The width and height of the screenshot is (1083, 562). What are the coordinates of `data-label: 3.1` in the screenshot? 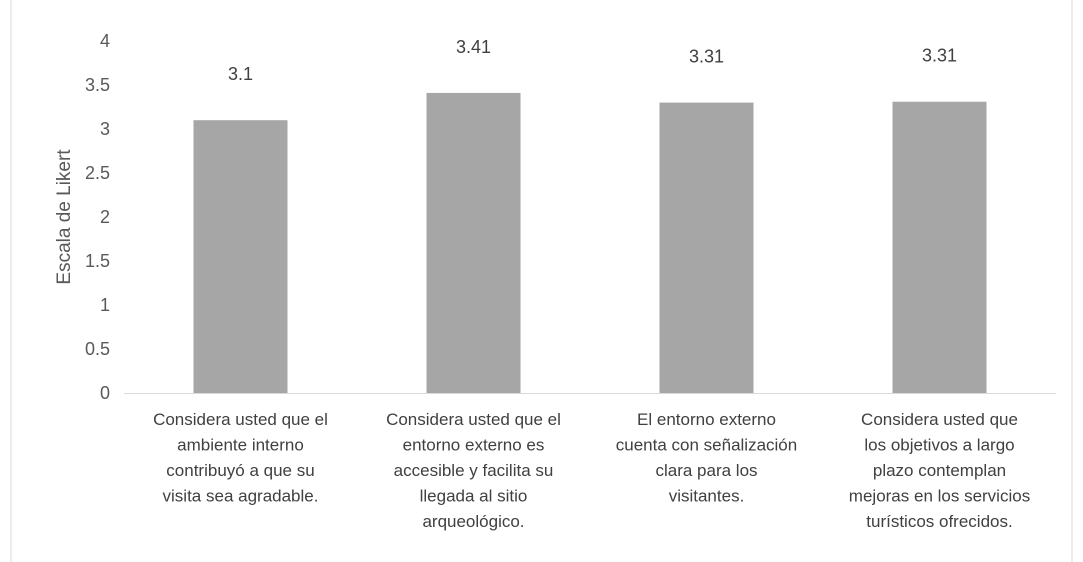 It's located at (240, 74).